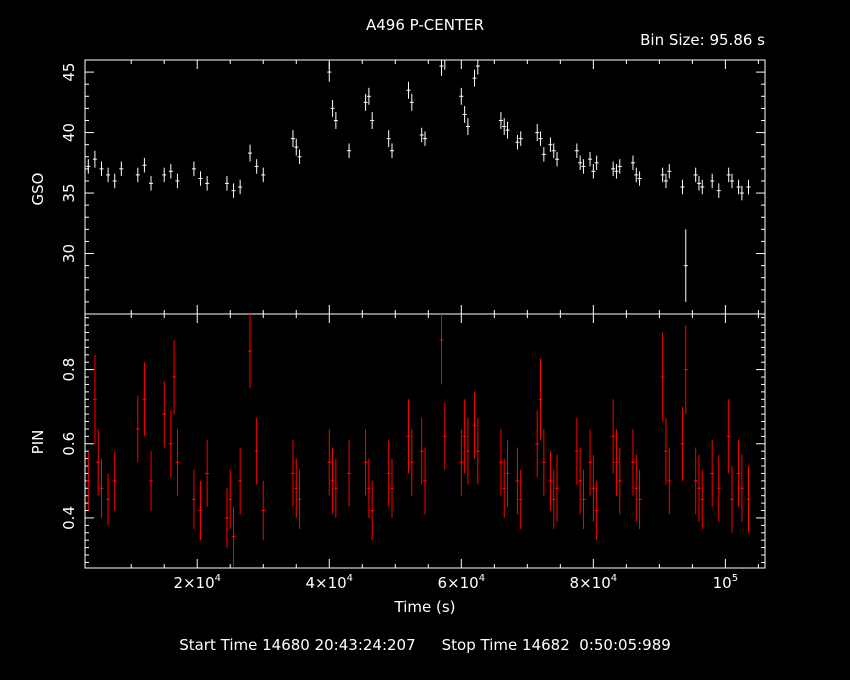 This screenshot has width=850, height=680. What do you see at coordinates (38, 442) in the screenshot?
I see `pin-axis-label: PIN` at bounding box center [38, 442].